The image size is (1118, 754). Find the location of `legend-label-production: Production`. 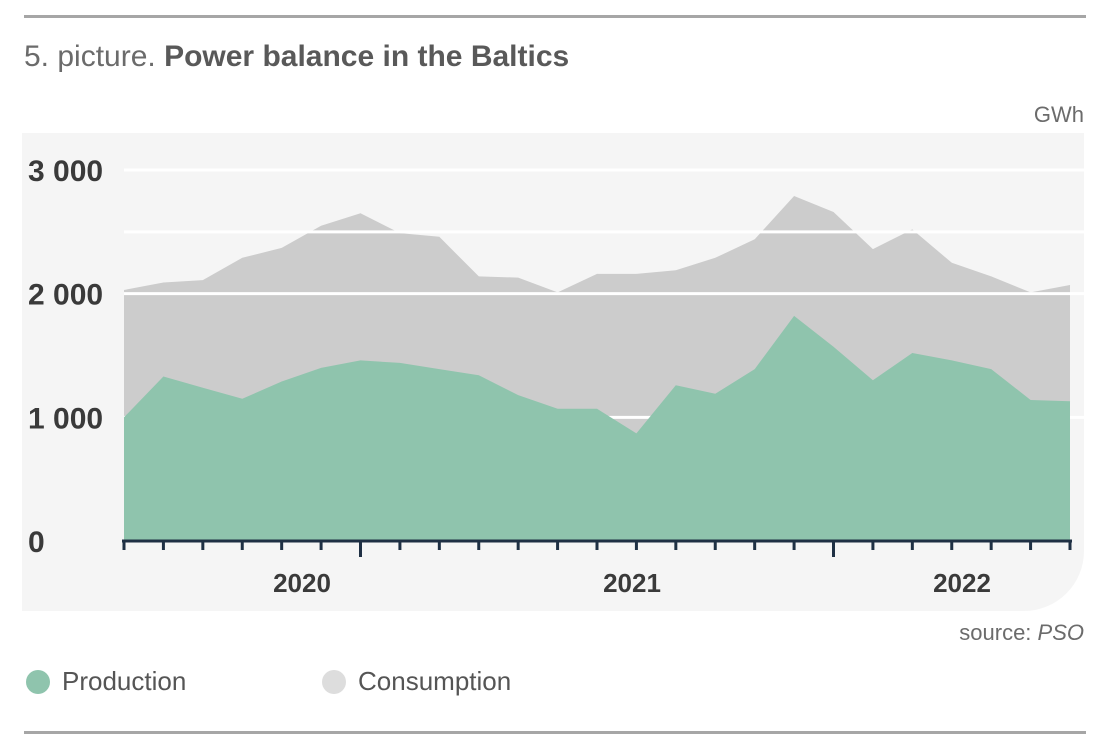

legend-label-production: Production is located at coordinates (124, 681).